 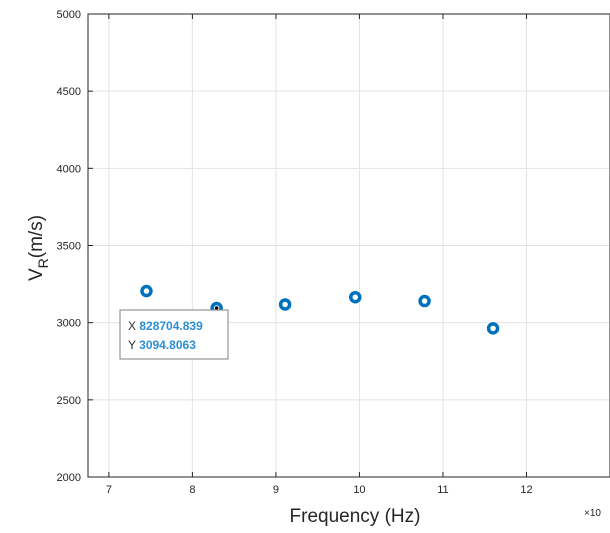 What do you see at coordinates (36, 274) in the screenshot?
I see `y-axis-label-main: V` at bounding box center [36, 274].